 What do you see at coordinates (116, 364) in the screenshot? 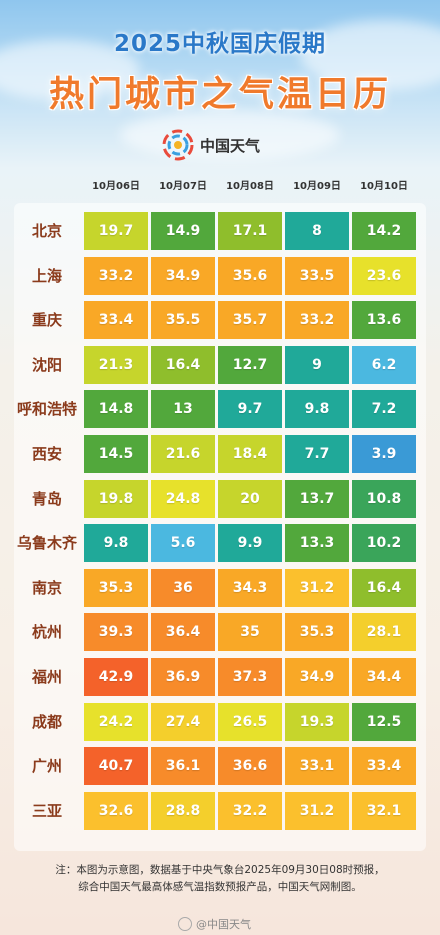
I see `temperature-cell: 21.3` at bounding box center [116, 364].